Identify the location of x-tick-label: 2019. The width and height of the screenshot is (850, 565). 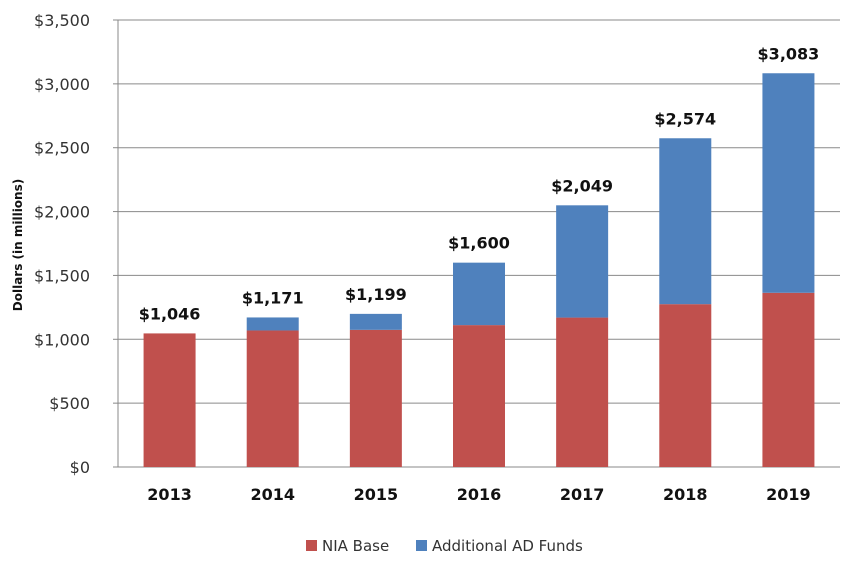
(788, 494).